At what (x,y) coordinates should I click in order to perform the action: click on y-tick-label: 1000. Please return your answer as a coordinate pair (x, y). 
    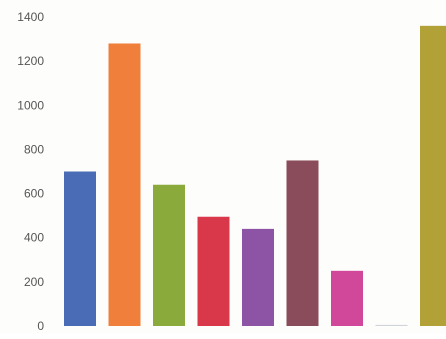
    Looking at the image, I should click on (30, 105).